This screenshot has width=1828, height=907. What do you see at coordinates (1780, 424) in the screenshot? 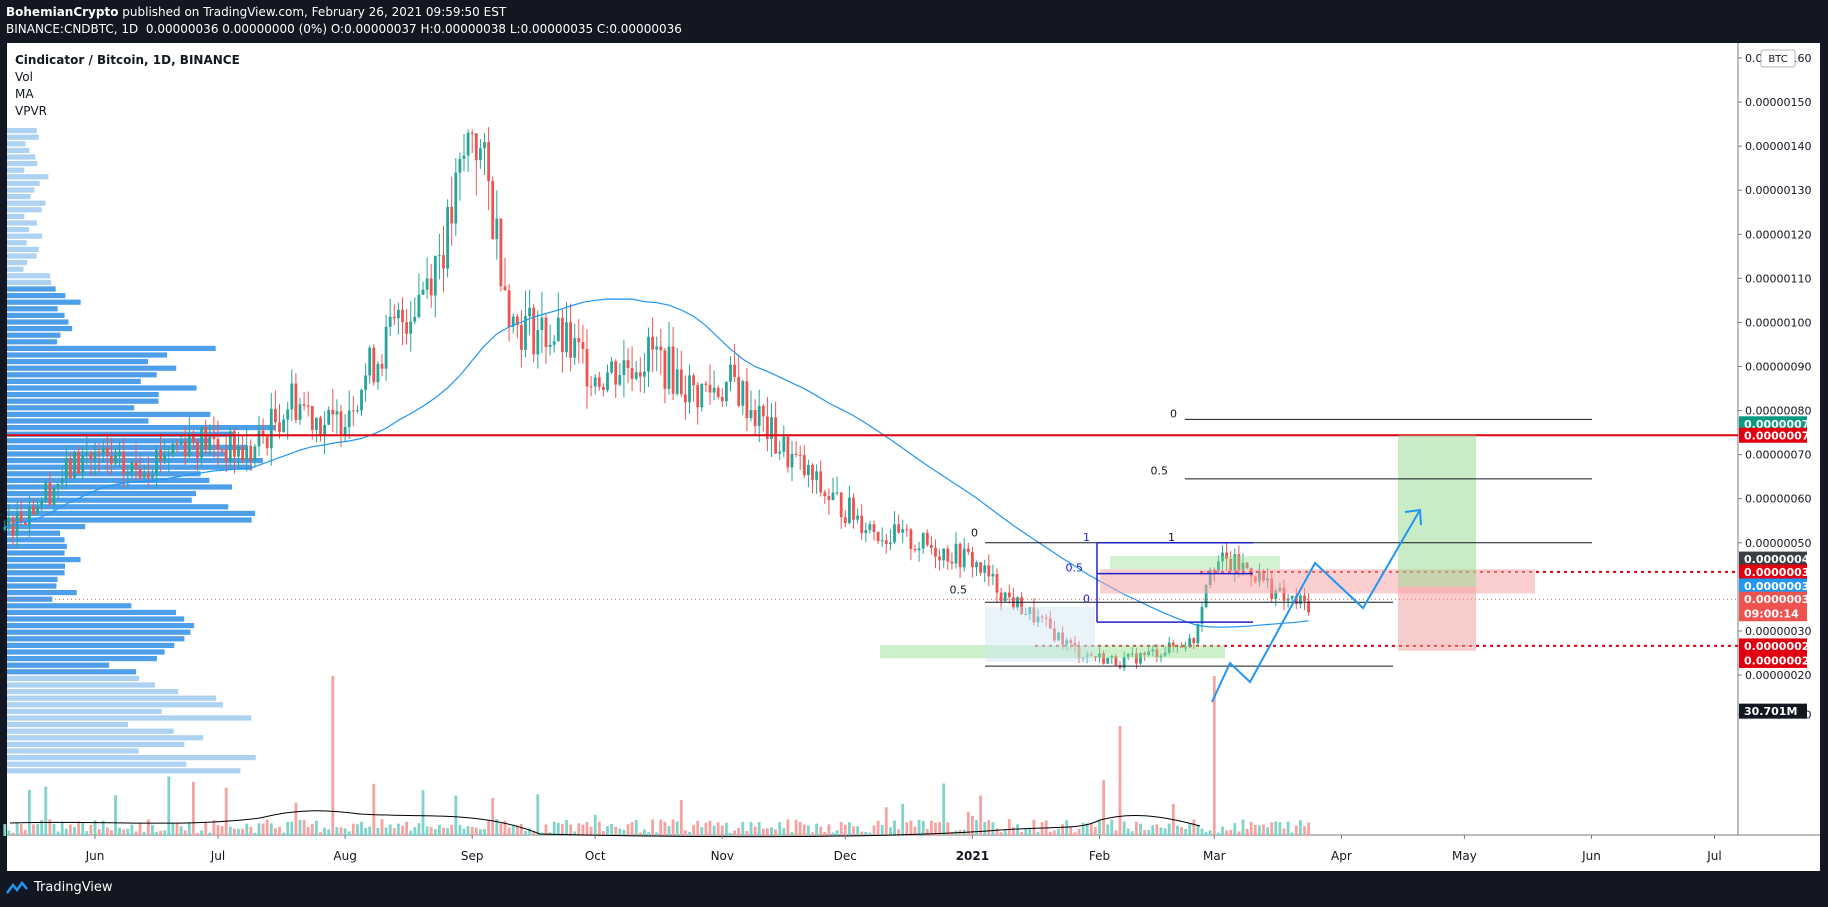
I see `price-tag-label: 0.00000075` at bounding box center [1780, 424].